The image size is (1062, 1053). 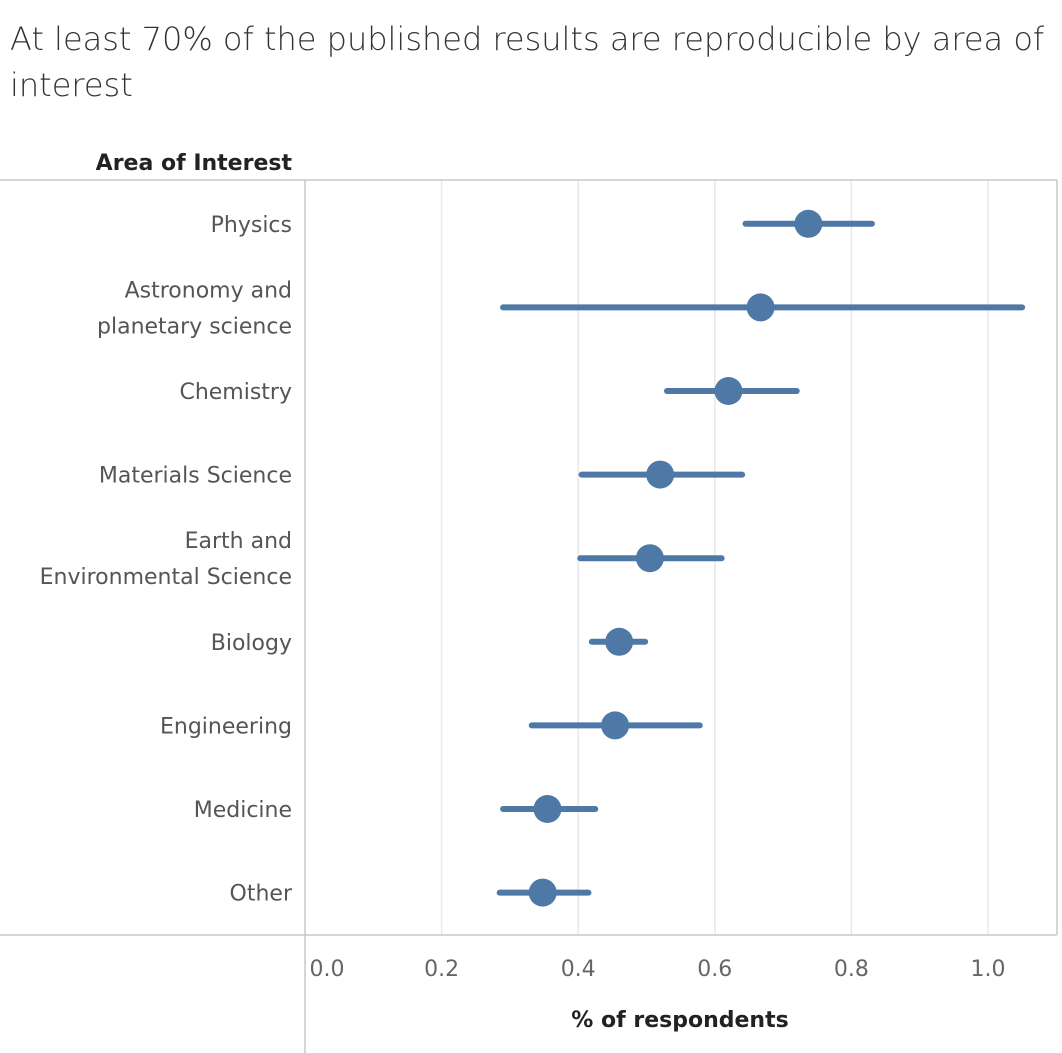 What do you see at coordinates (679, 1020) in the screenshot?
I see `x-axis-title: % of respondents` at bounding box center [679, 1020].